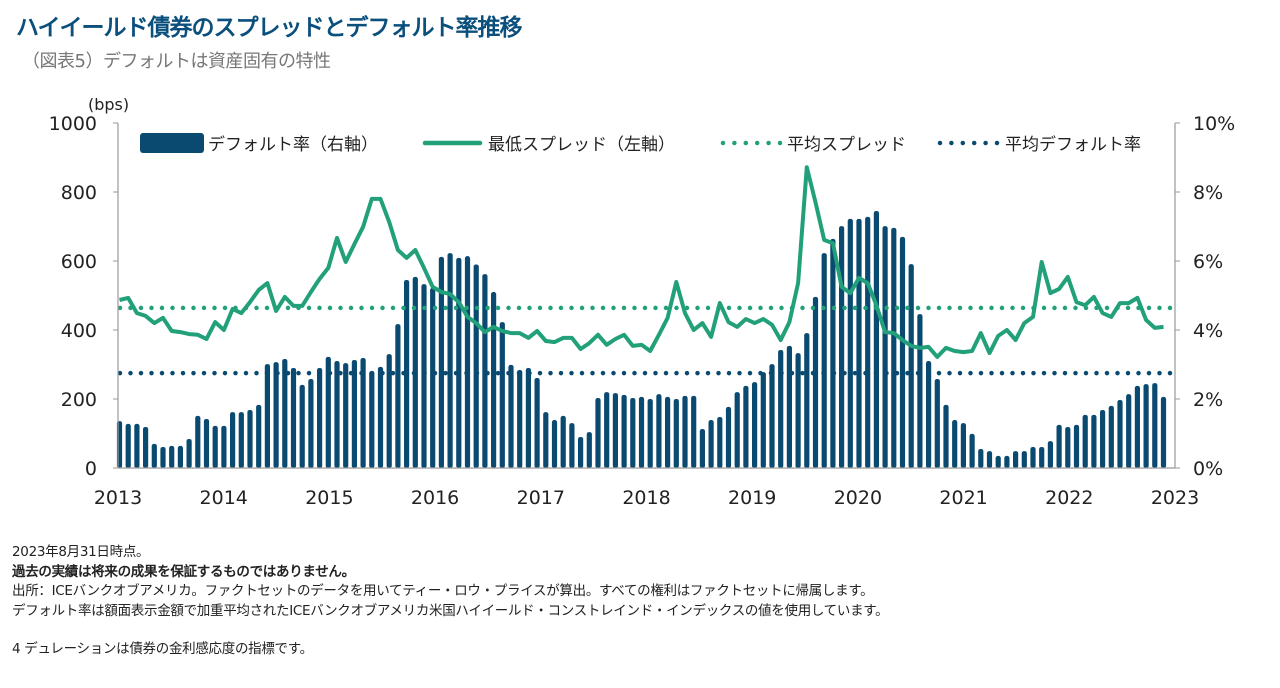  I want to click on right-tick-label: 8%, so click(1208, 193).